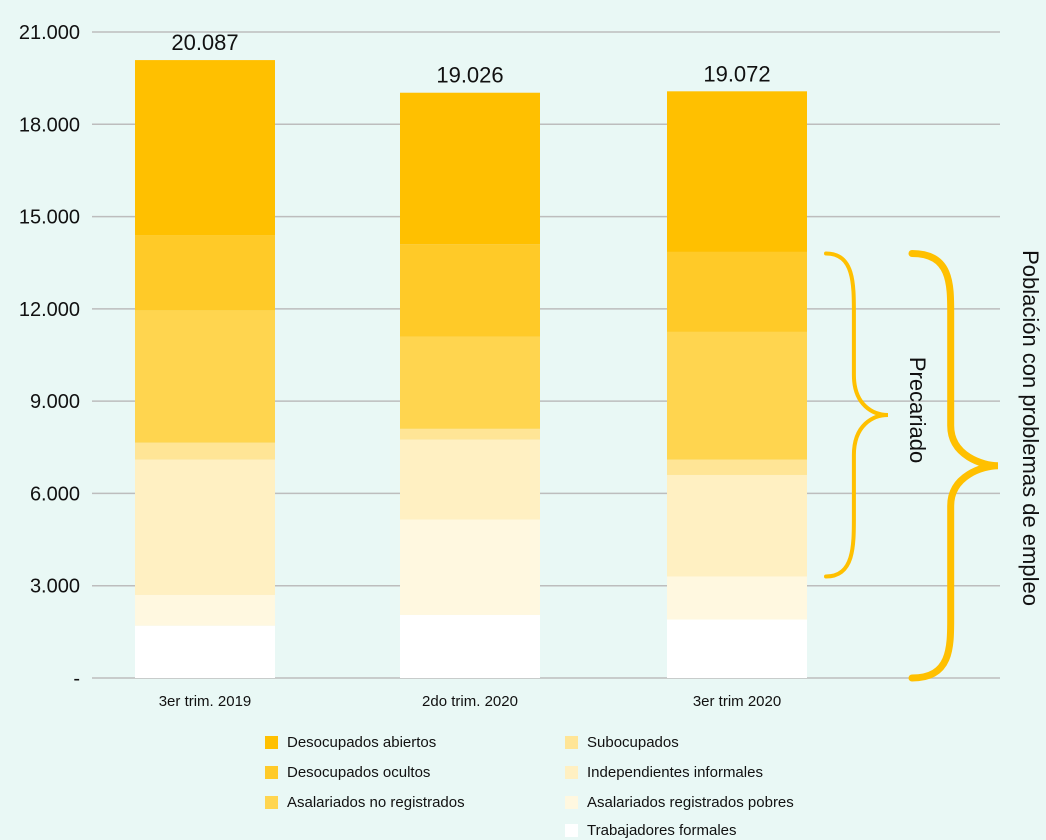 The width and height of the screenshot is (1046, 840). I want to click on legend-item: Asalariados registrados pobres, so click(679, 802).